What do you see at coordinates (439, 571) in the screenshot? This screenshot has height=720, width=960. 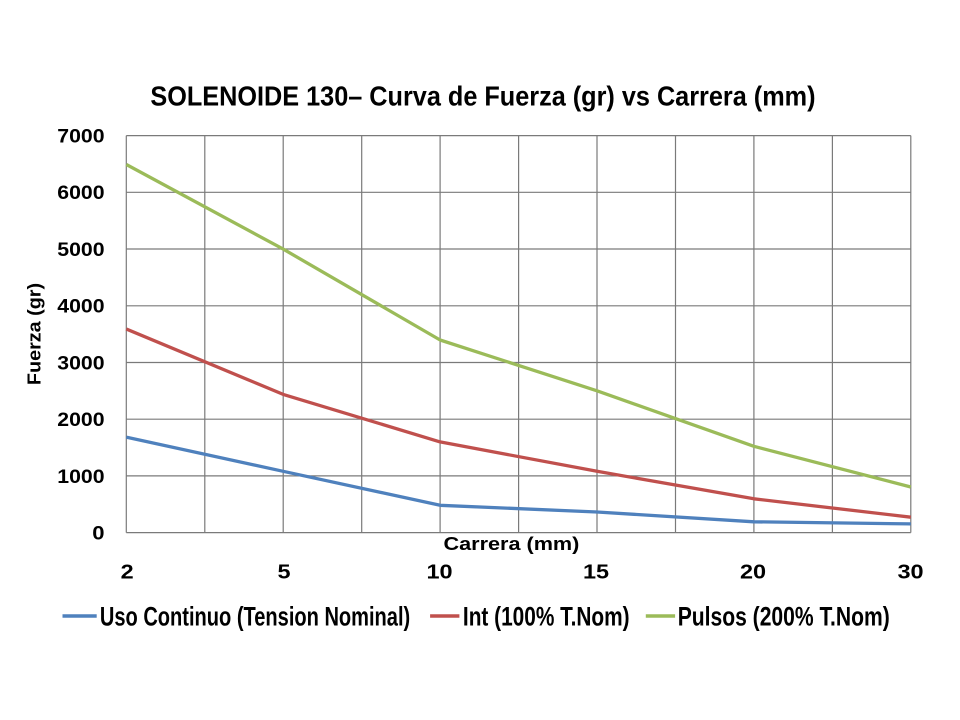 I see `svg-text: 10` at bounding box center [439, 571].